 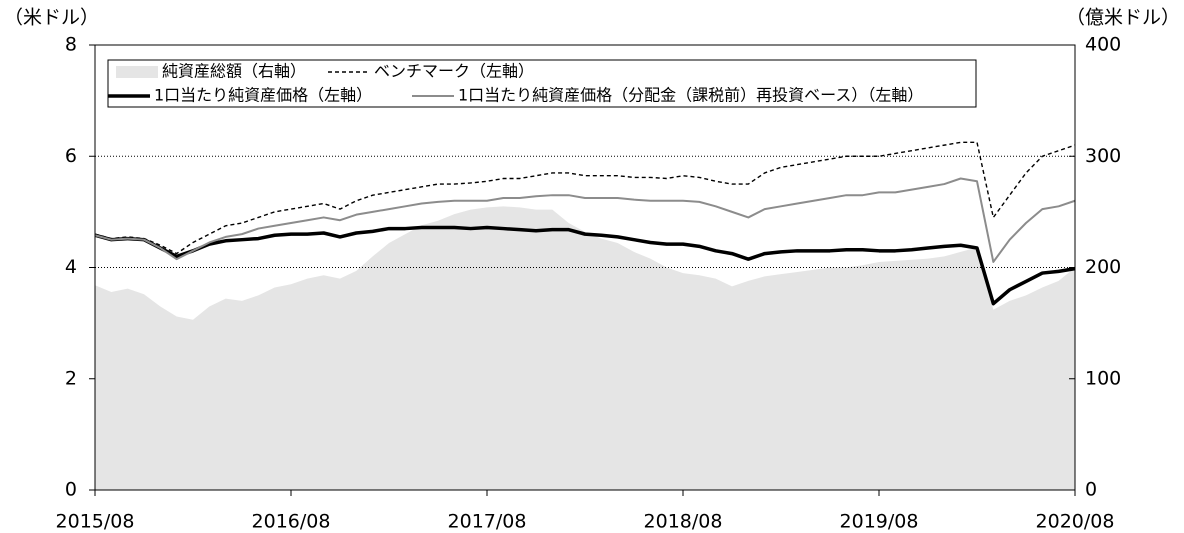 What do you see at coordinates (137, 72) in the screenshot?
I see `legend-swatch` at bounding box center [137, 72].